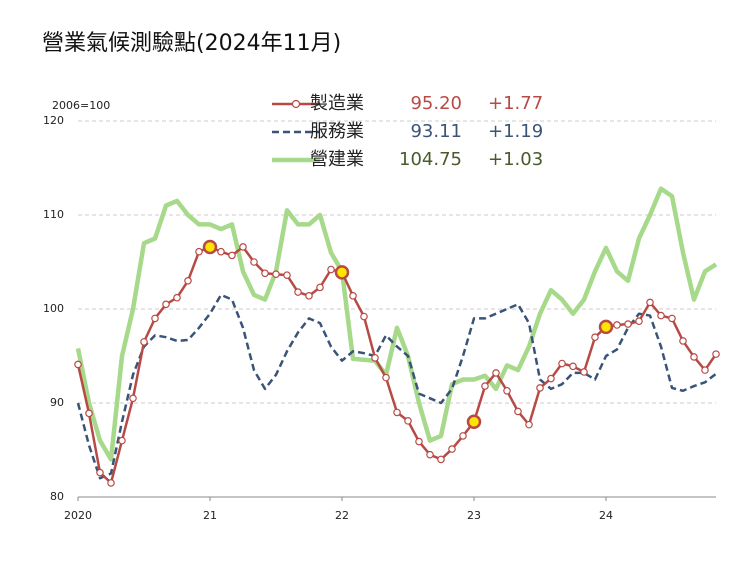 This screenshot has width=750, height=567. What do you see at coordinates (191, 43) in the screenshot?
I see `chart-title: 營業氣候測驗點(2024年11月)` at bounding box center [191, 43].